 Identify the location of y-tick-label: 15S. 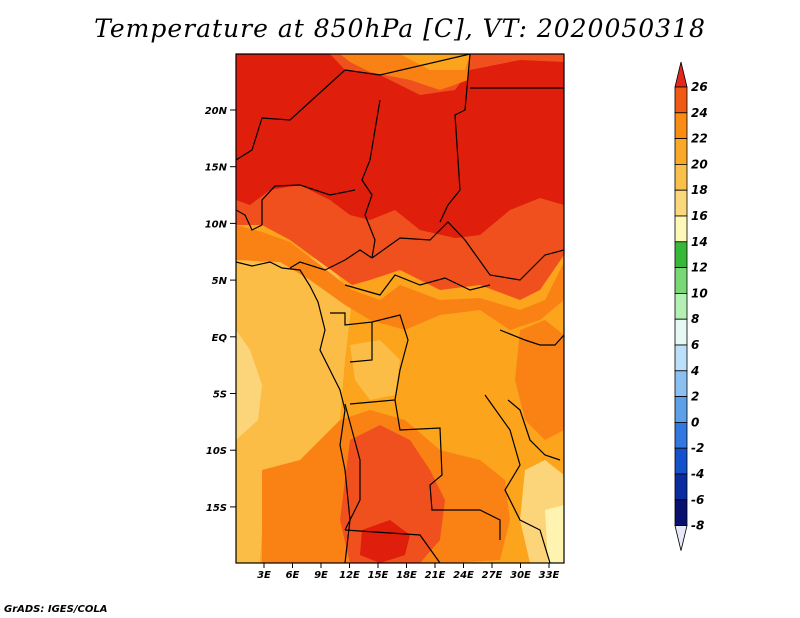
(216, 508).